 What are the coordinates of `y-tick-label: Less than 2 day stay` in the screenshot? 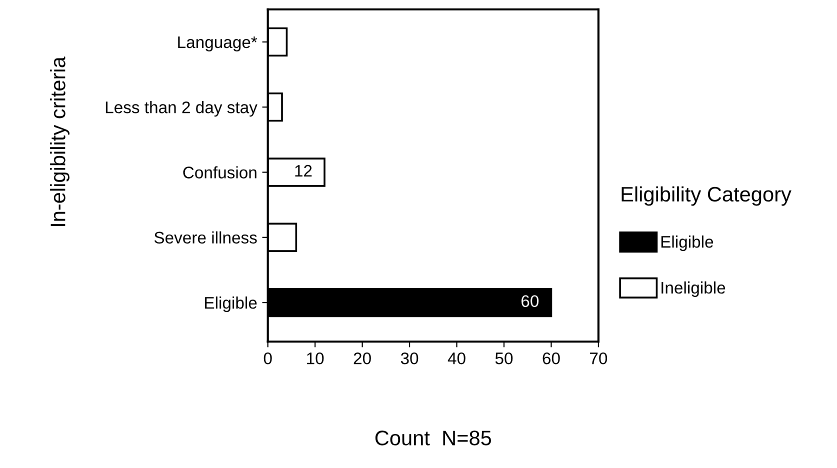 It's located at (182, 109).